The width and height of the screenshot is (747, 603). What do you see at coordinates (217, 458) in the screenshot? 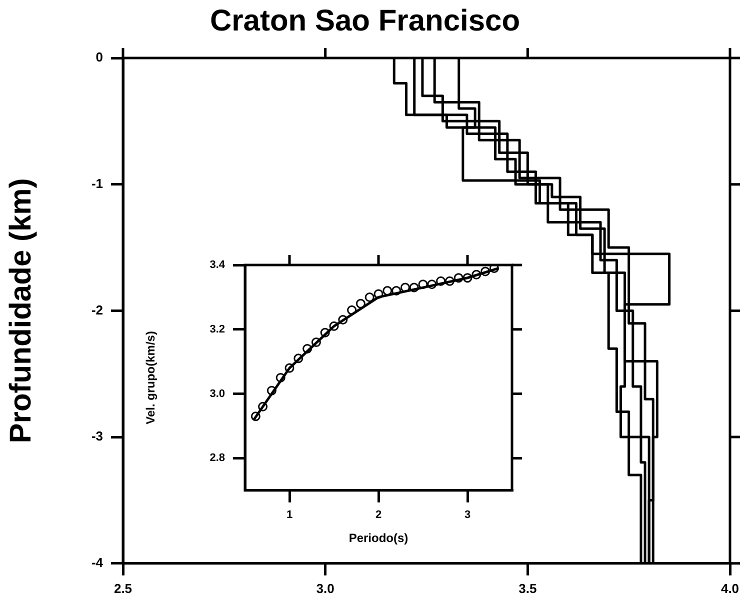
I see `y-tick-label: 2.8` at bounding box center [217, 458].